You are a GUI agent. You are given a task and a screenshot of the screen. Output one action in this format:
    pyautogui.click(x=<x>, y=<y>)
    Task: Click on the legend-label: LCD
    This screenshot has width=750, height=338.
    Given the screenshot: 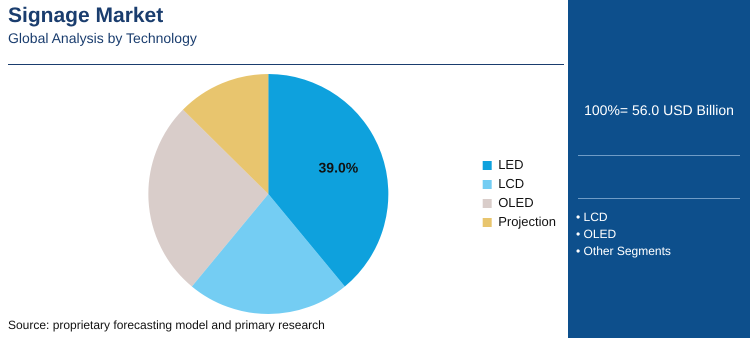 What is the action you would take?
    pyautogui.click(x=511, y=184)
    